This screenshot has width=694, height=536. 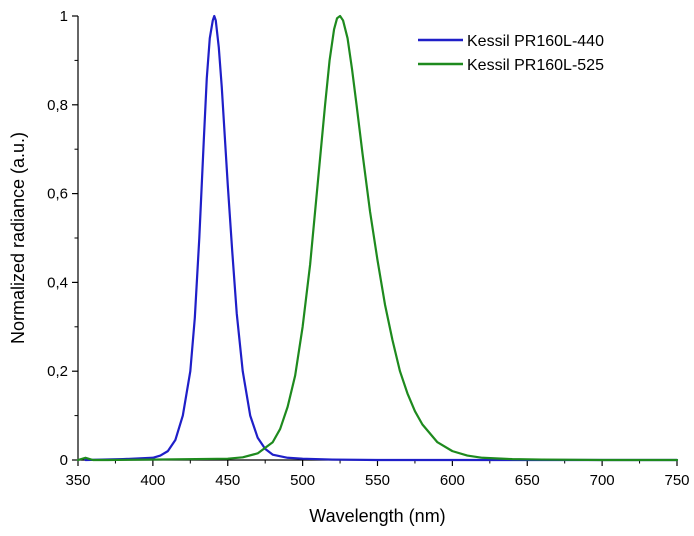 I want to click on legend-label-2: Kessil PR160L-525, so click(x=535, y=65).